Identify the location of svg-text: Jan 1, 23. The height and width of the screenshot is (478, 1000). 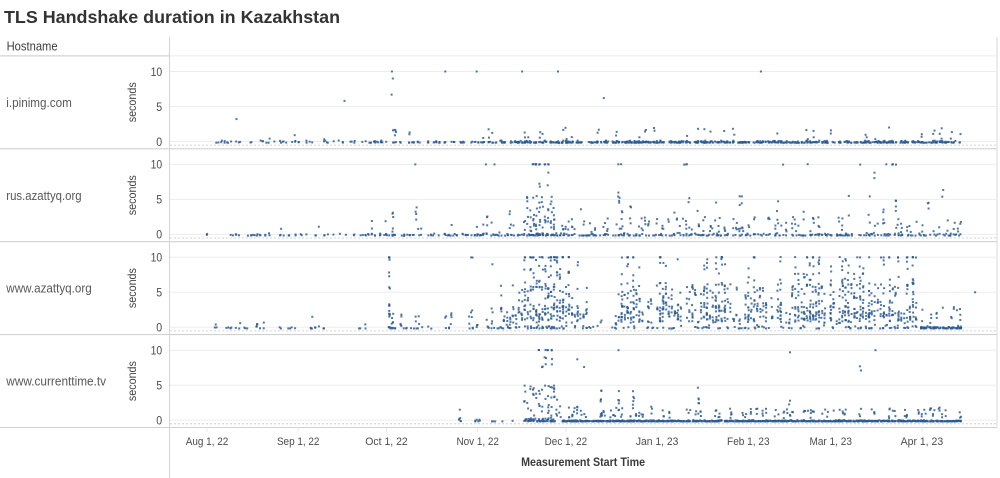
(657, 442).